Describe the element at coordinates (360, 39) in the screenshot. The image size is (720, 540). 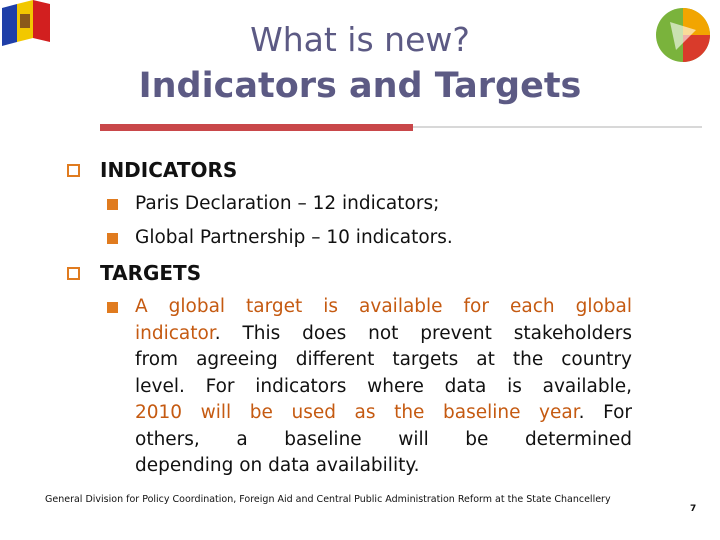
I see `title: What is new?` at that location.